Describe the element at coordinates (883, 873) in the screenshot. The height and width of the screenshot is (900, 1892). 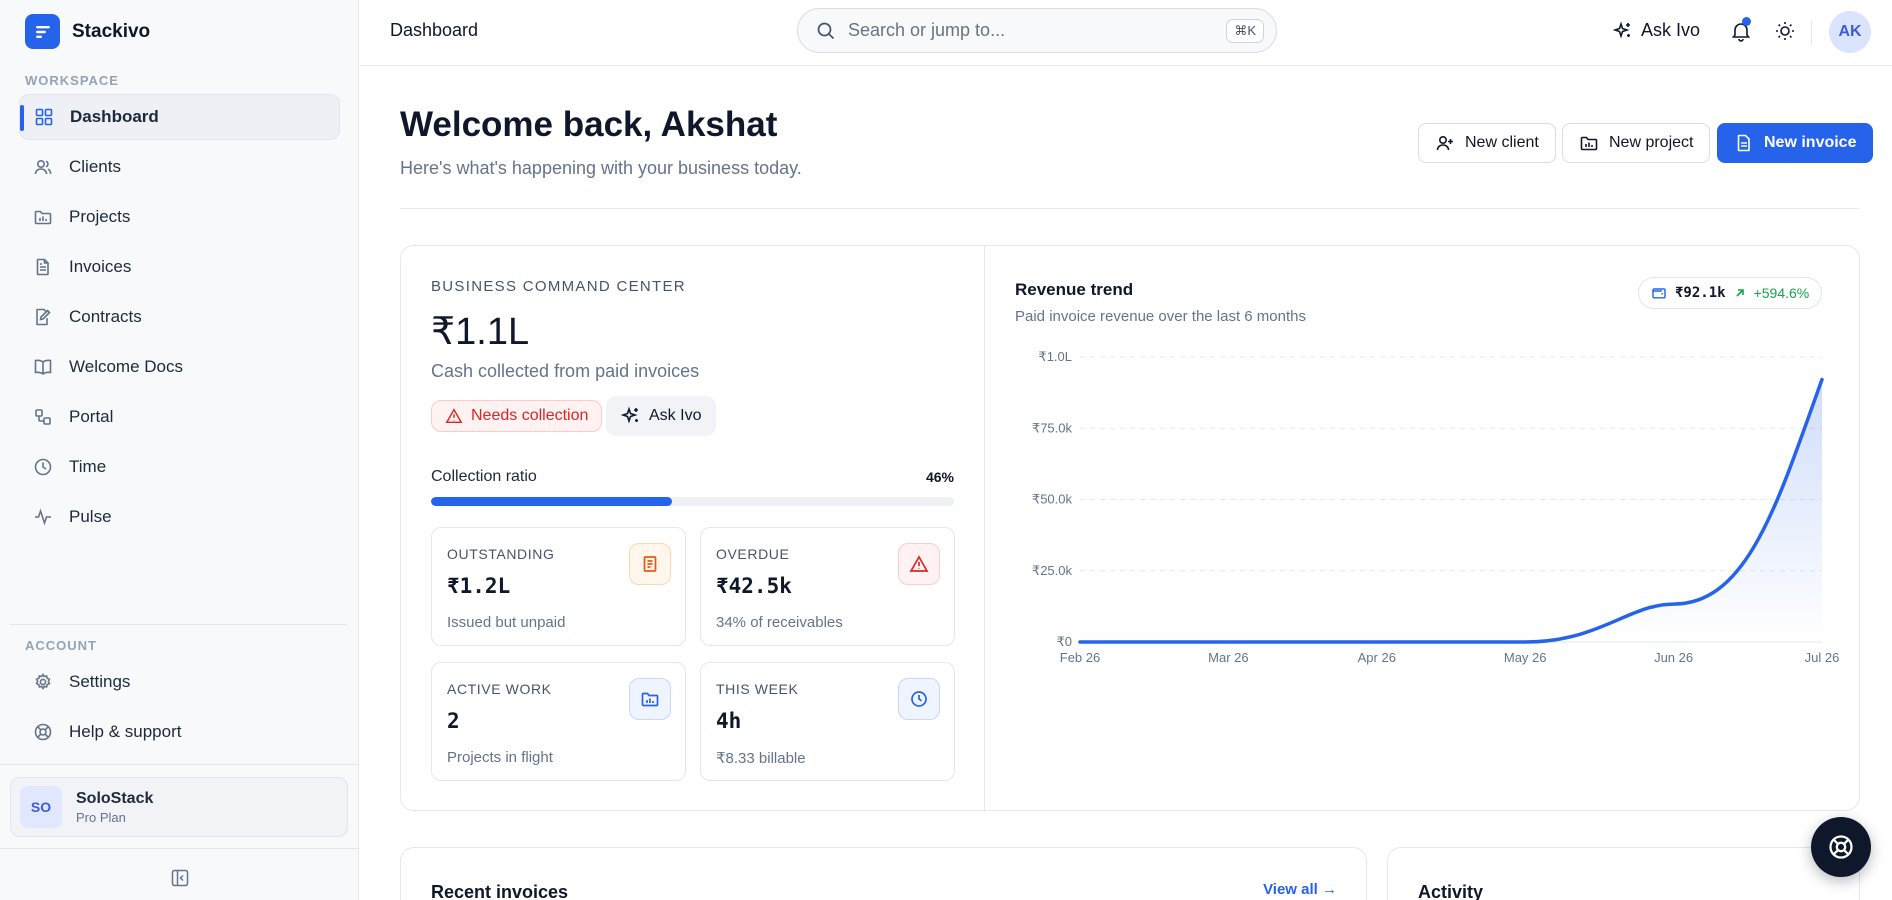
I see `recent-invoices-card: Recent invoices View all →` at that location.